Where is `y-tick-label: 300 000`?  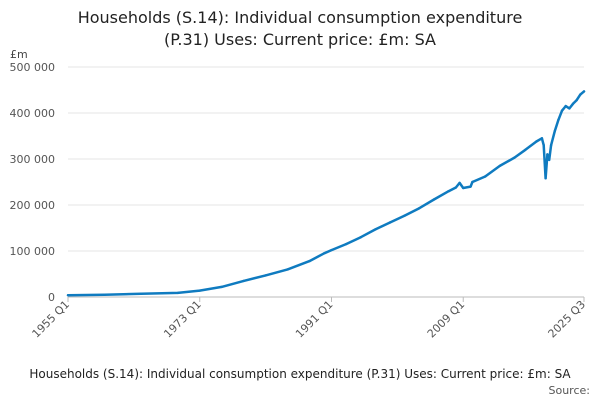 y-tick-label: 300 000 is located at coordinates (33, 159).